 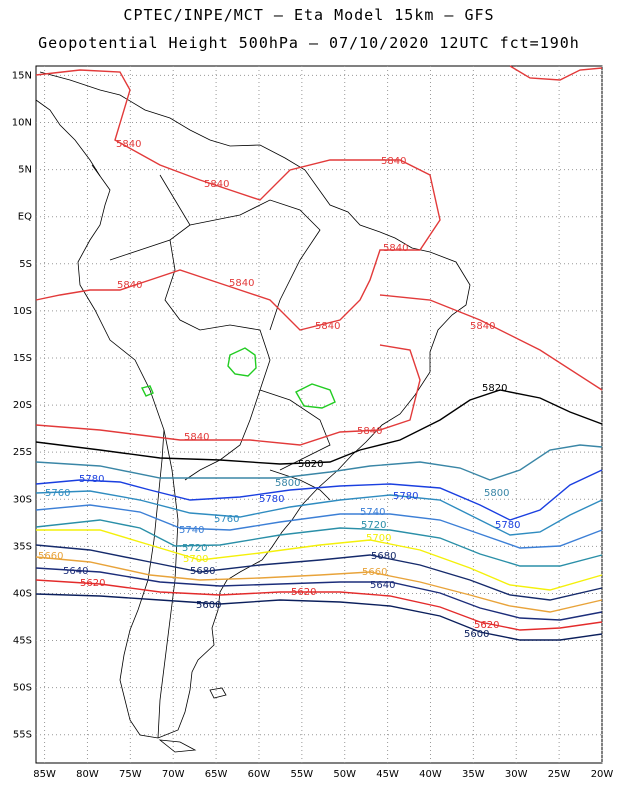 I want to click on country-border-chile, so click(x=168, y=584).